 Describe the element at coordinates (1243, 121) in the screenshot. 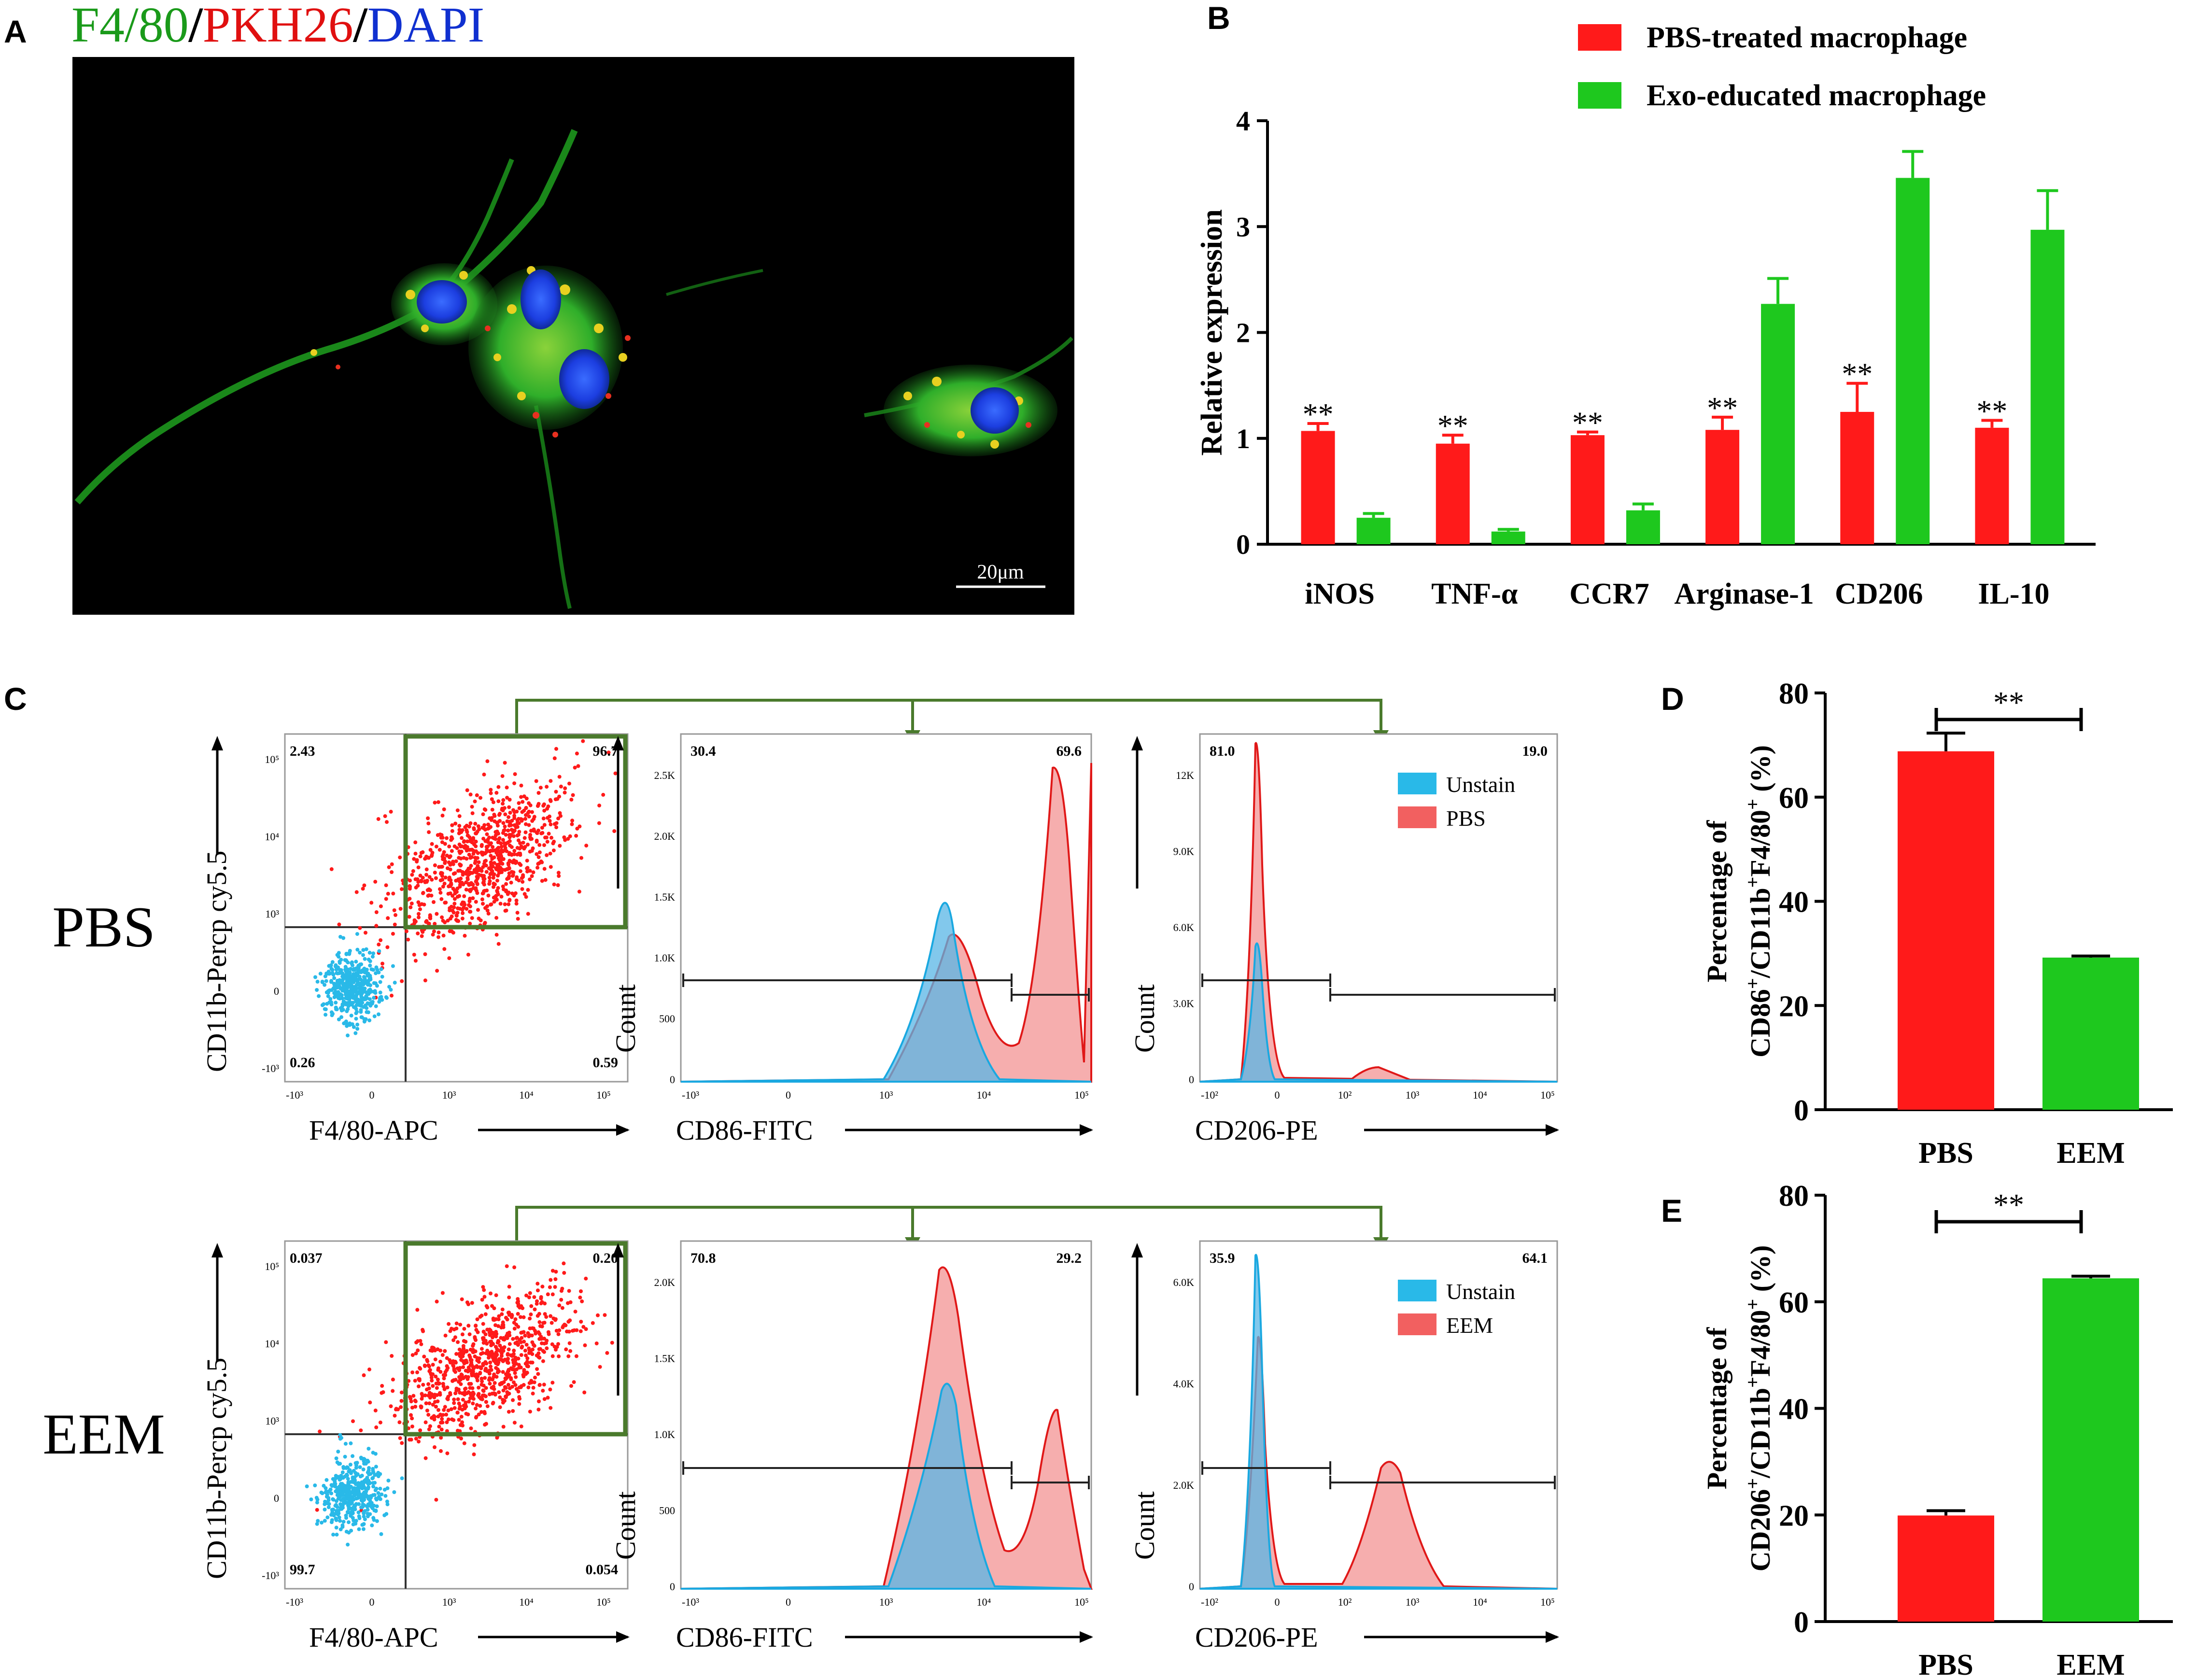

I see `y-tick-label: 4` at that location.